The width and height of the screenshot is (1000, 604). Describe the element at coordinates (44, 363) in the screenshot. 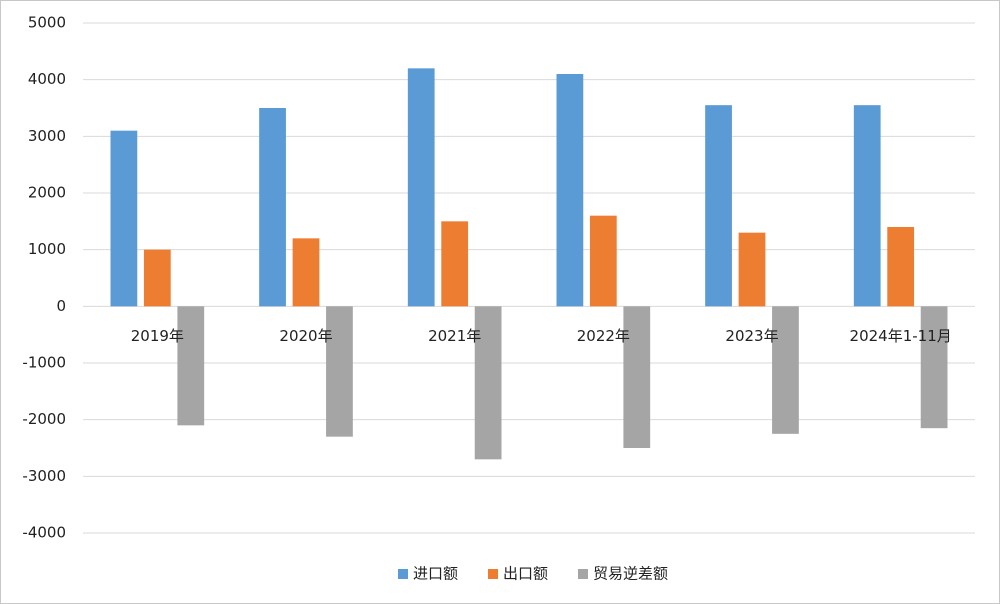

I see `y-tick-label: -1000` at that location.